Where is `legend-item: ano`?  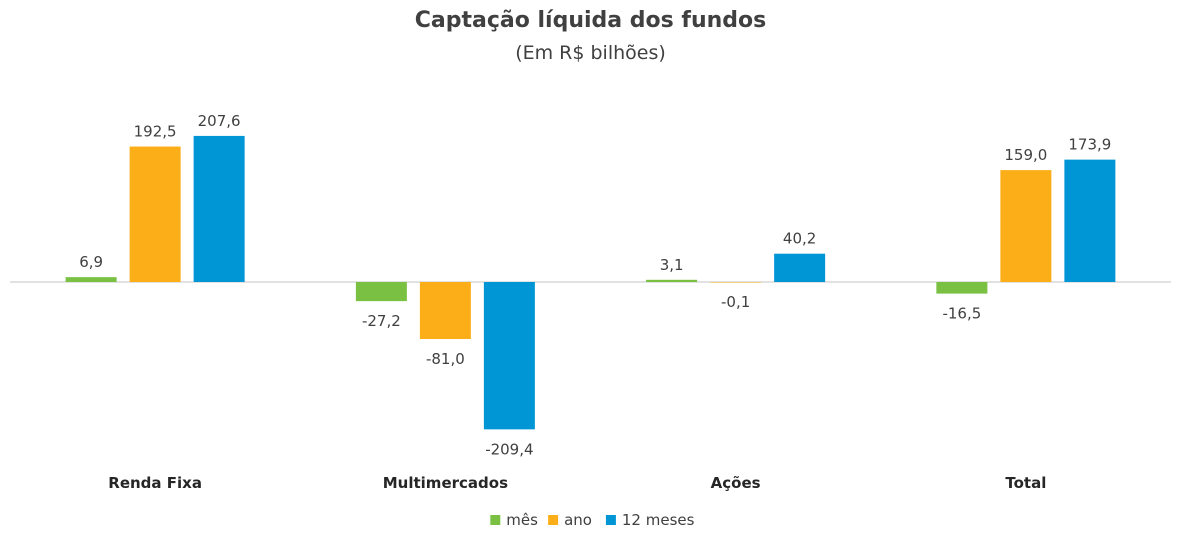 legend-item: ano is located at coordinates (578, 520).